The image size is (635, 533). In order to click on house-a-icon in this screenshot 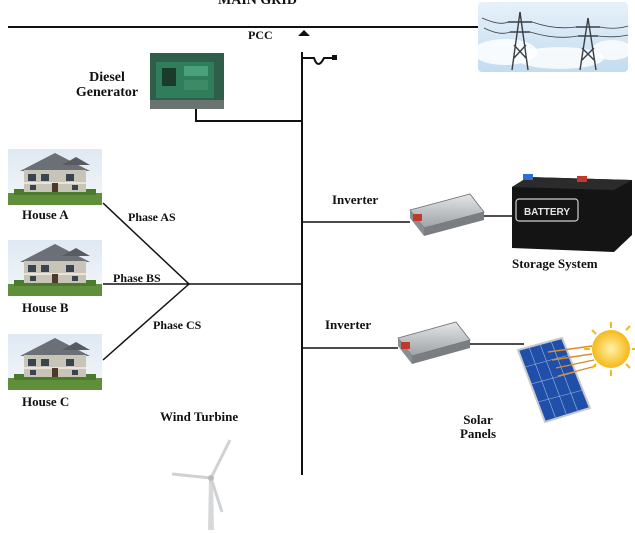, I will do `click(55, 177)`.